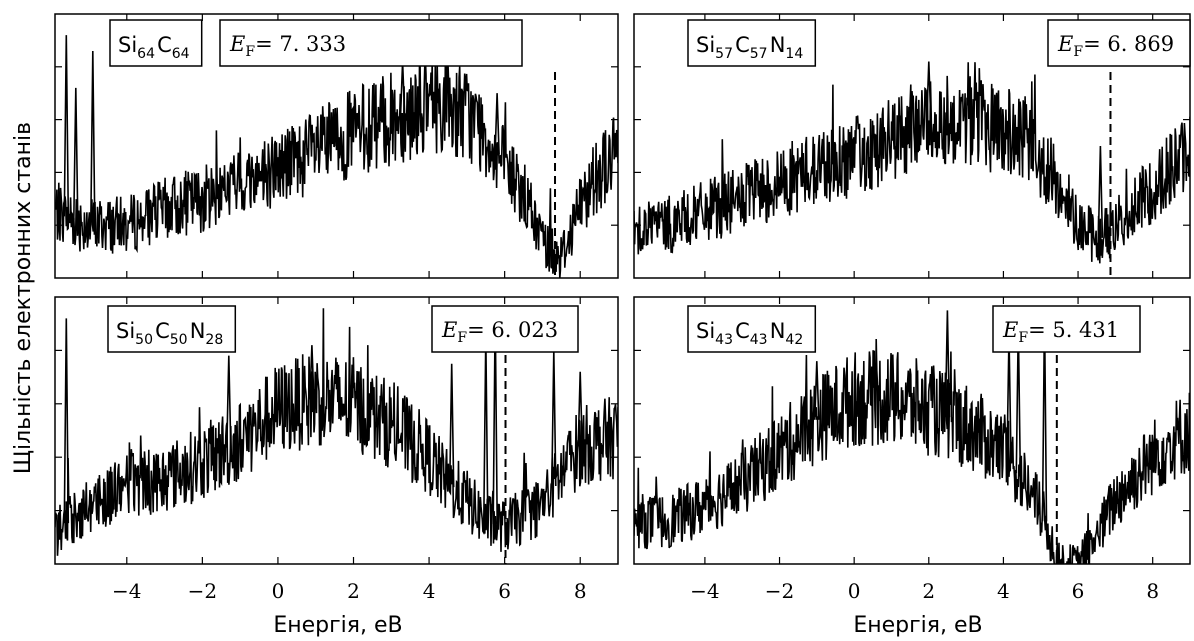  What do you see at coordinates (499, 332) in the screenshot?
I see `svg-text: EF= 6. 023` at bounding box center [499, 332].